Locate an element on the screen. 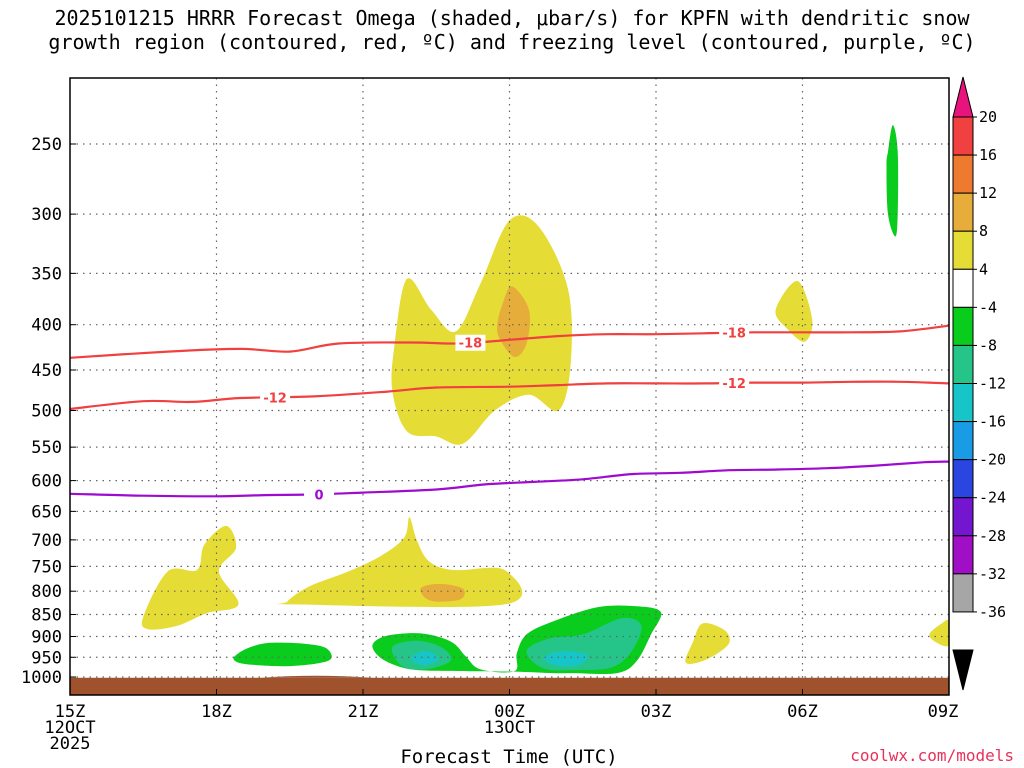 Image resolution: width=1024 pixels, height=768 pixels. ytick-label-600: 600 is located at coordinates (46, 482).